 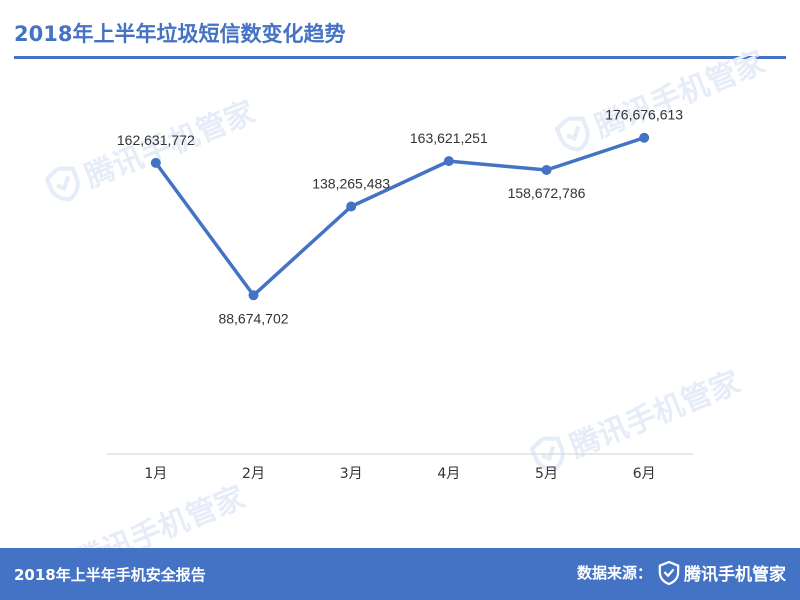 I want to click on x-tick-label: 3月, so click(x=351, y=474).